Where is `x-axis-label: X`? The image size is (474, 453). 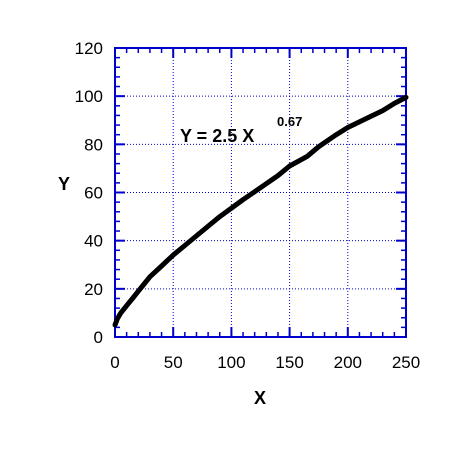 x-axis-label: X is located at coordinates (260, 398).